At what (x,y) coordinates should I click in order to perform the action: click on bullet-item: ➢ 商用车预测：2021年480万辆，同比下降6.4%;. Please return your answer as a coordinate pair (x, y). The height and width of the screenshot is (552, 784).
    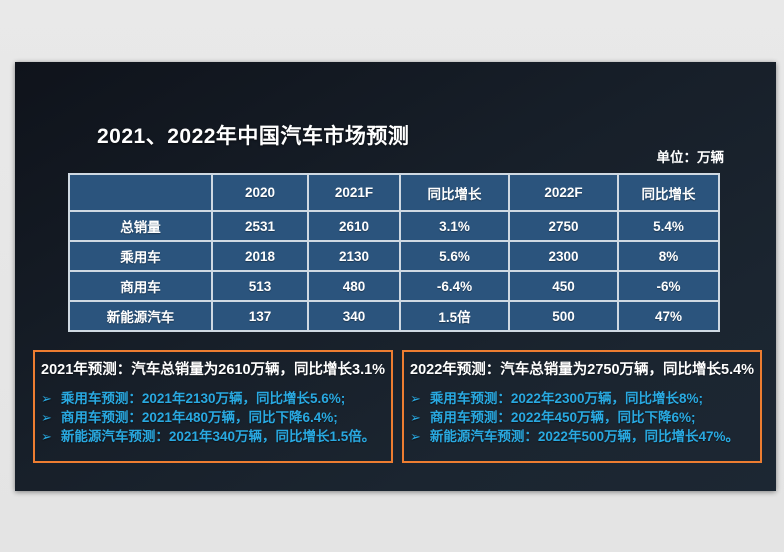
    Looking at the image, I should click on (216, 417).